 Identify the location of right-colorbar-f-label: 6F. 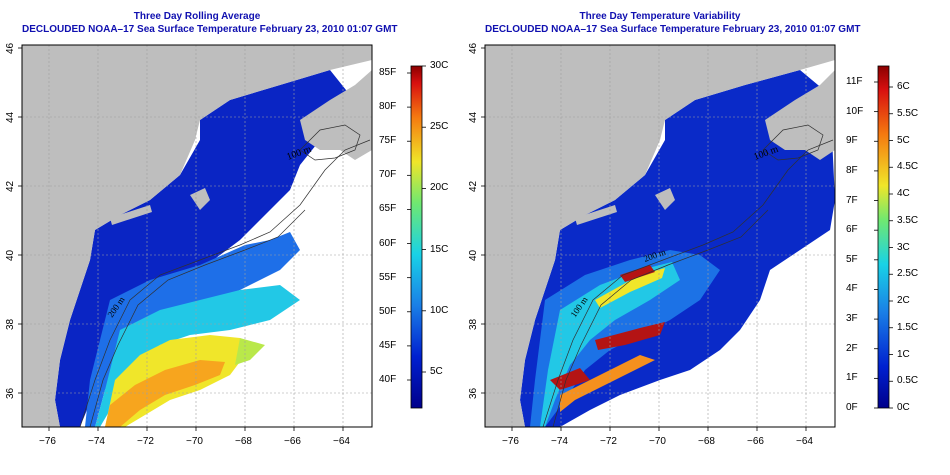
(852, 230).